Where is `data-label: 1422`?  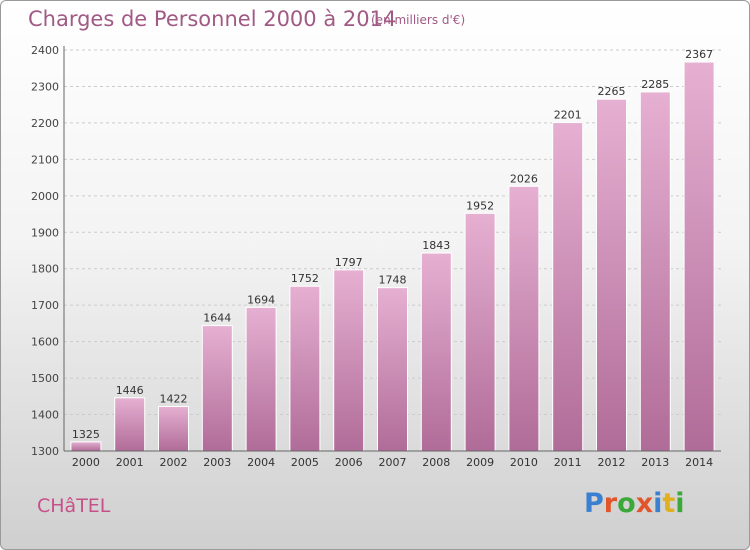 data-label: 1422 is located at coordinates (174, 399).